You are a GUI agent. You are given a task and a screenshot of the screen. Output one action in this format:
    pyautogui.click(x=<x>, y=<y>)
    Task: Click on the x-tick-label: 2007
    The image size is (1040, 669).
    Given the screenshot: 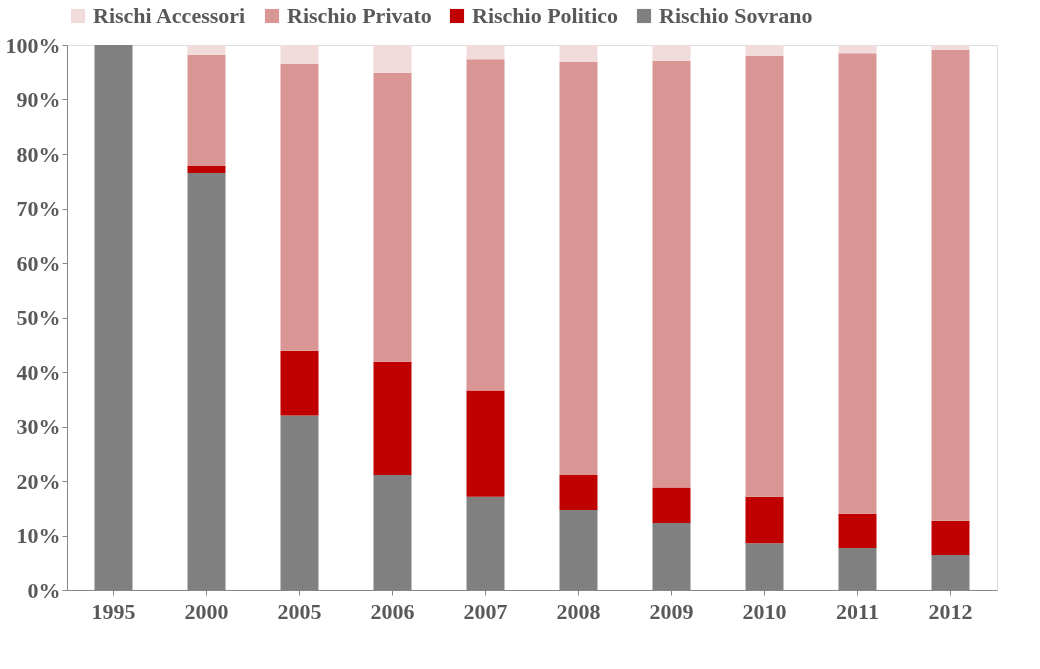 What is the action you would take?
    pyautogui.click(x=485, y=611)
    